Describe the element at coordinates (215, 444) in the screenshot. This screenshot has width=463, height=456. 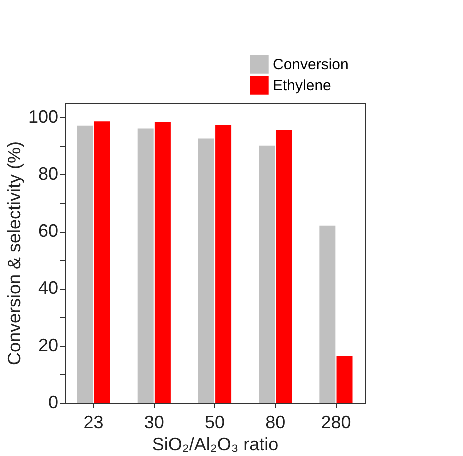
I see `x-axis-title: SiO₂/Al₂O₃ ratio` at that location.